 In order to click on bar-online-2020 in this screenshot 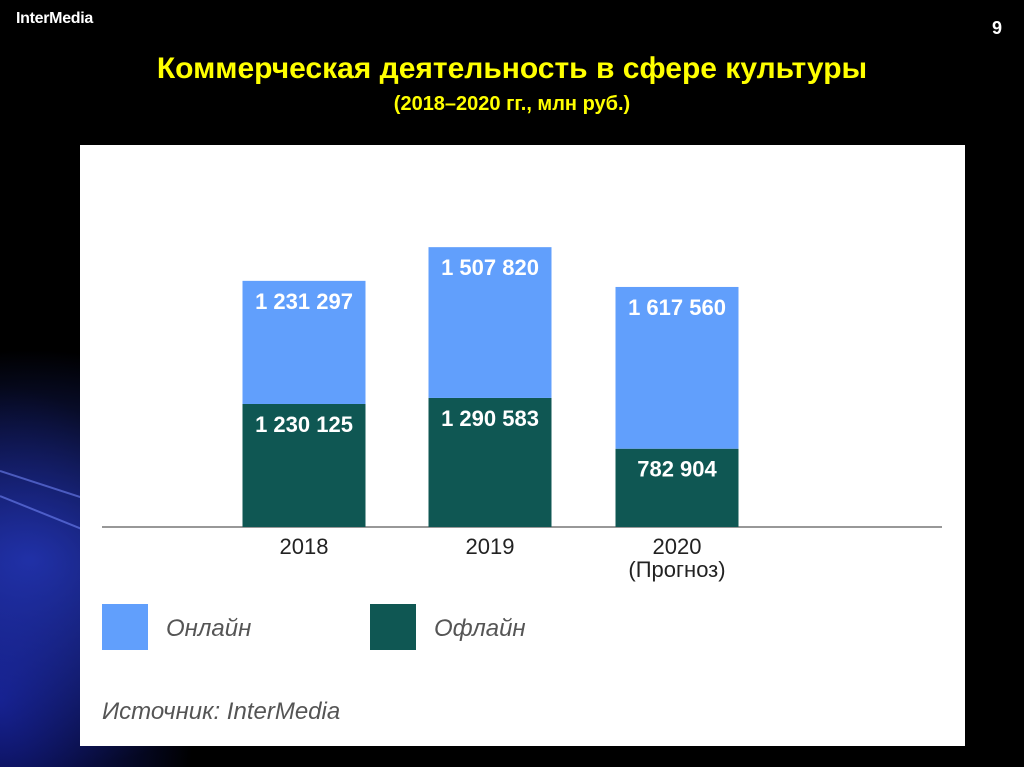, I will do `click(677, 367)`.